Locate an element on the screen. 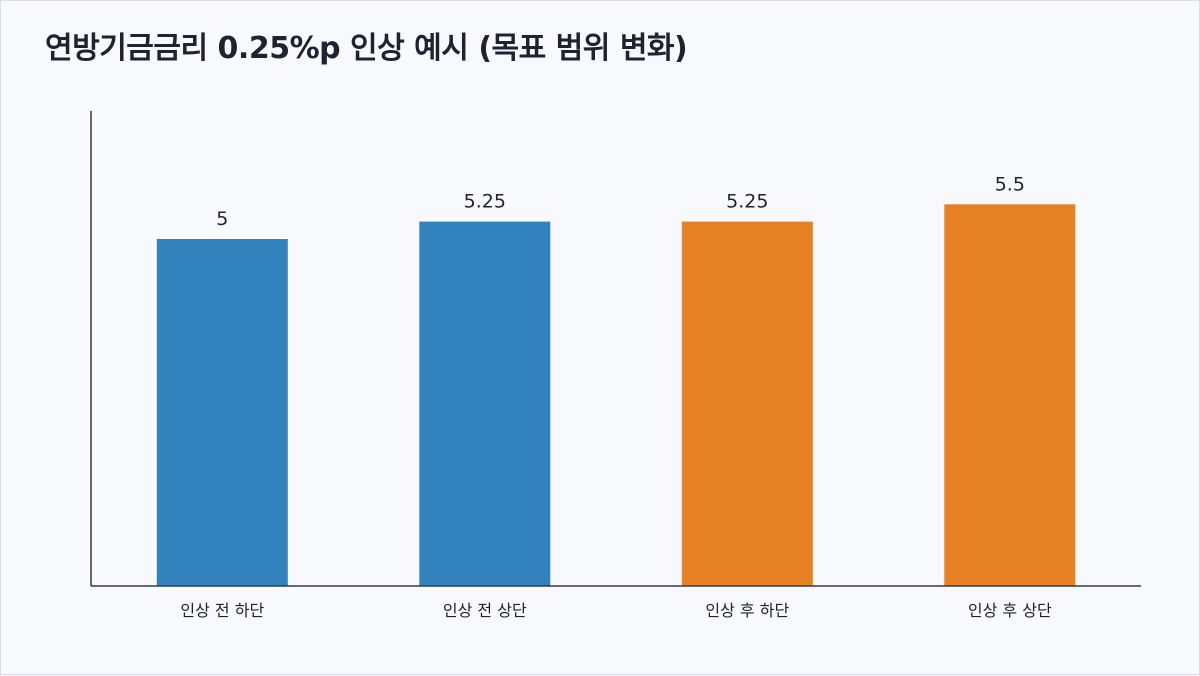 This screenshot has height=676, width=1200. data-label-3: 5.25 is located at coordinates (747, 202).